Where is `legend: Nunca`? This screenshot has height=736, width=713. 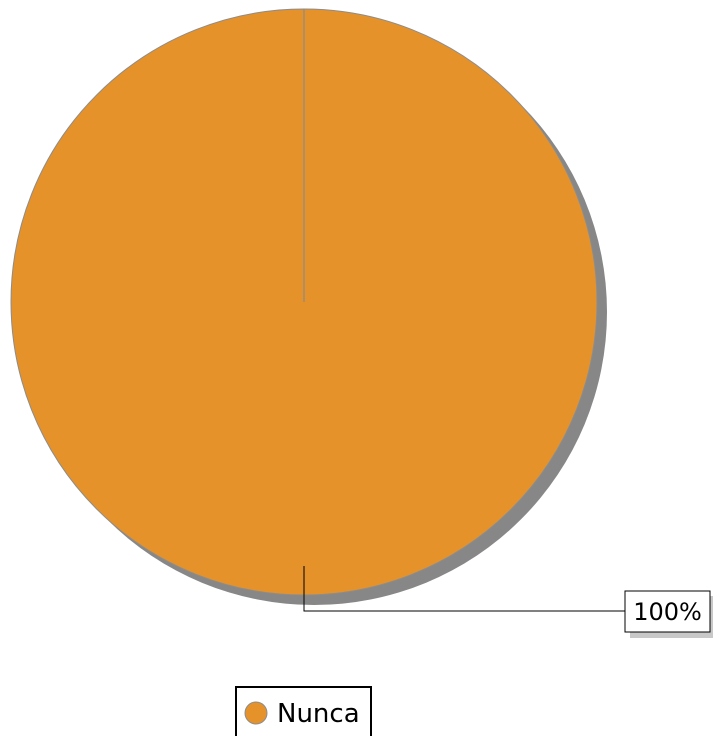
legend: Nunca is located at coordinates (303, 711).